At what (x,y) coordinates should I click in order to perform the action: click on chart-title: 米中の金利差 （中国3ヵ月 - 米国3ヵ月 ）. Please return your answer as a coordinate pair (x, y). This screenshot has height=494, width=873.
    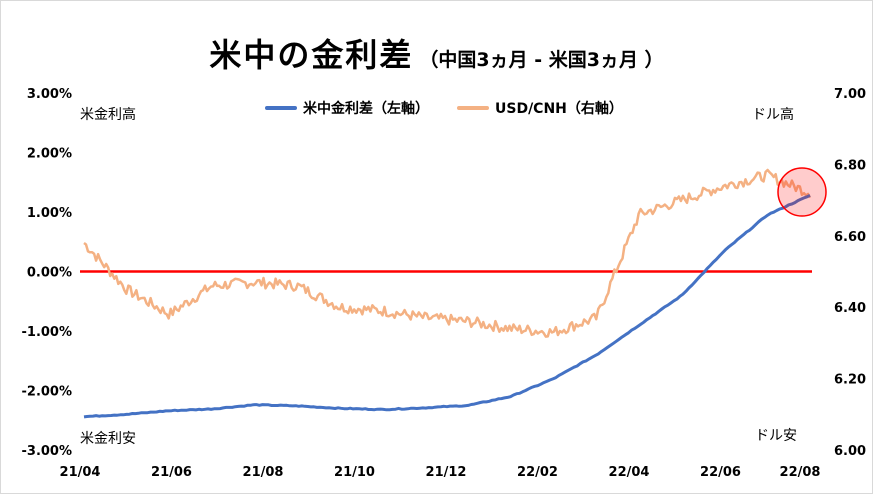
    Looking at the image, I should click on (436, 53).